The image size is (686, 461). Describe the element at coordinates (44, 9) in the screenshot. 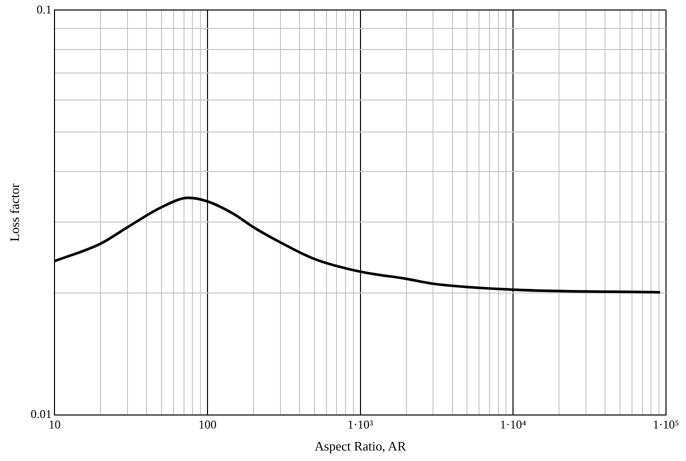

I see `y-tick-label: 0.1` at that location.